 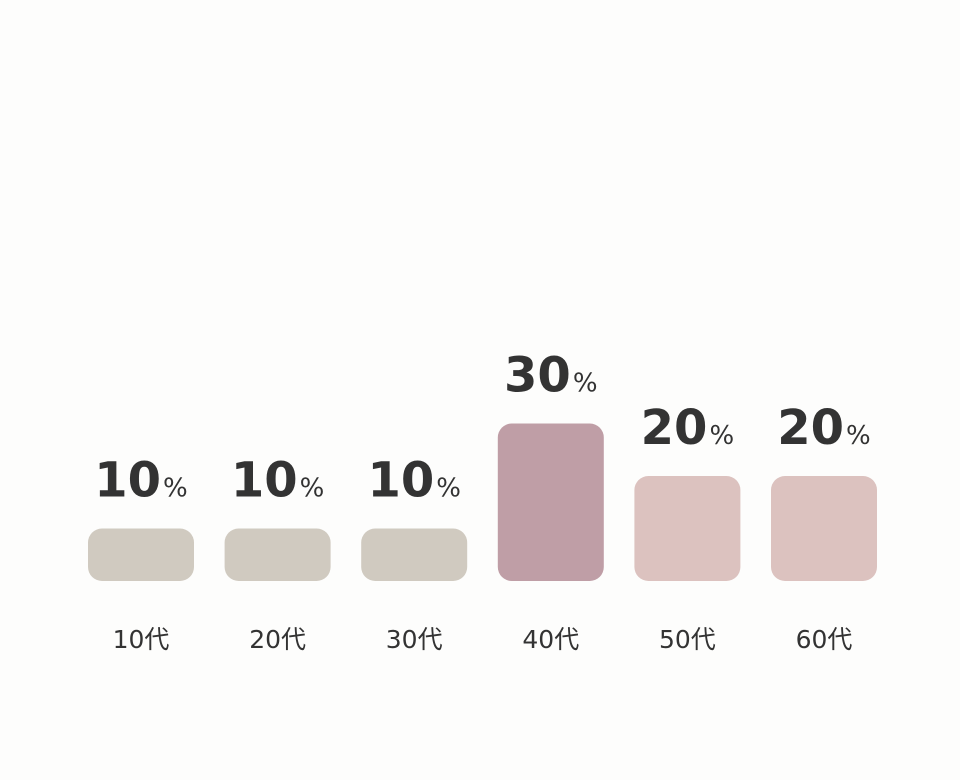 I want to click on x-tick-label: 60代, so click(x=824, y=639).